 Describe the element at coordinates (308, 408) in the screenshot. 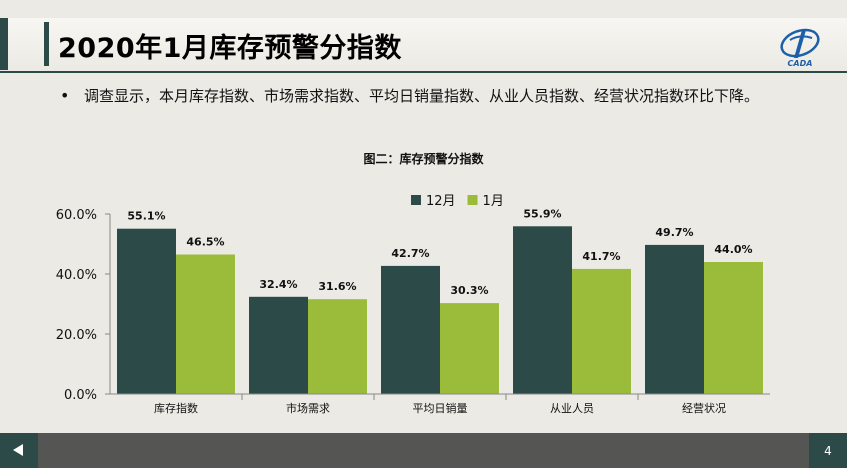

I see `x-tick-label: 市场需求` at that location.